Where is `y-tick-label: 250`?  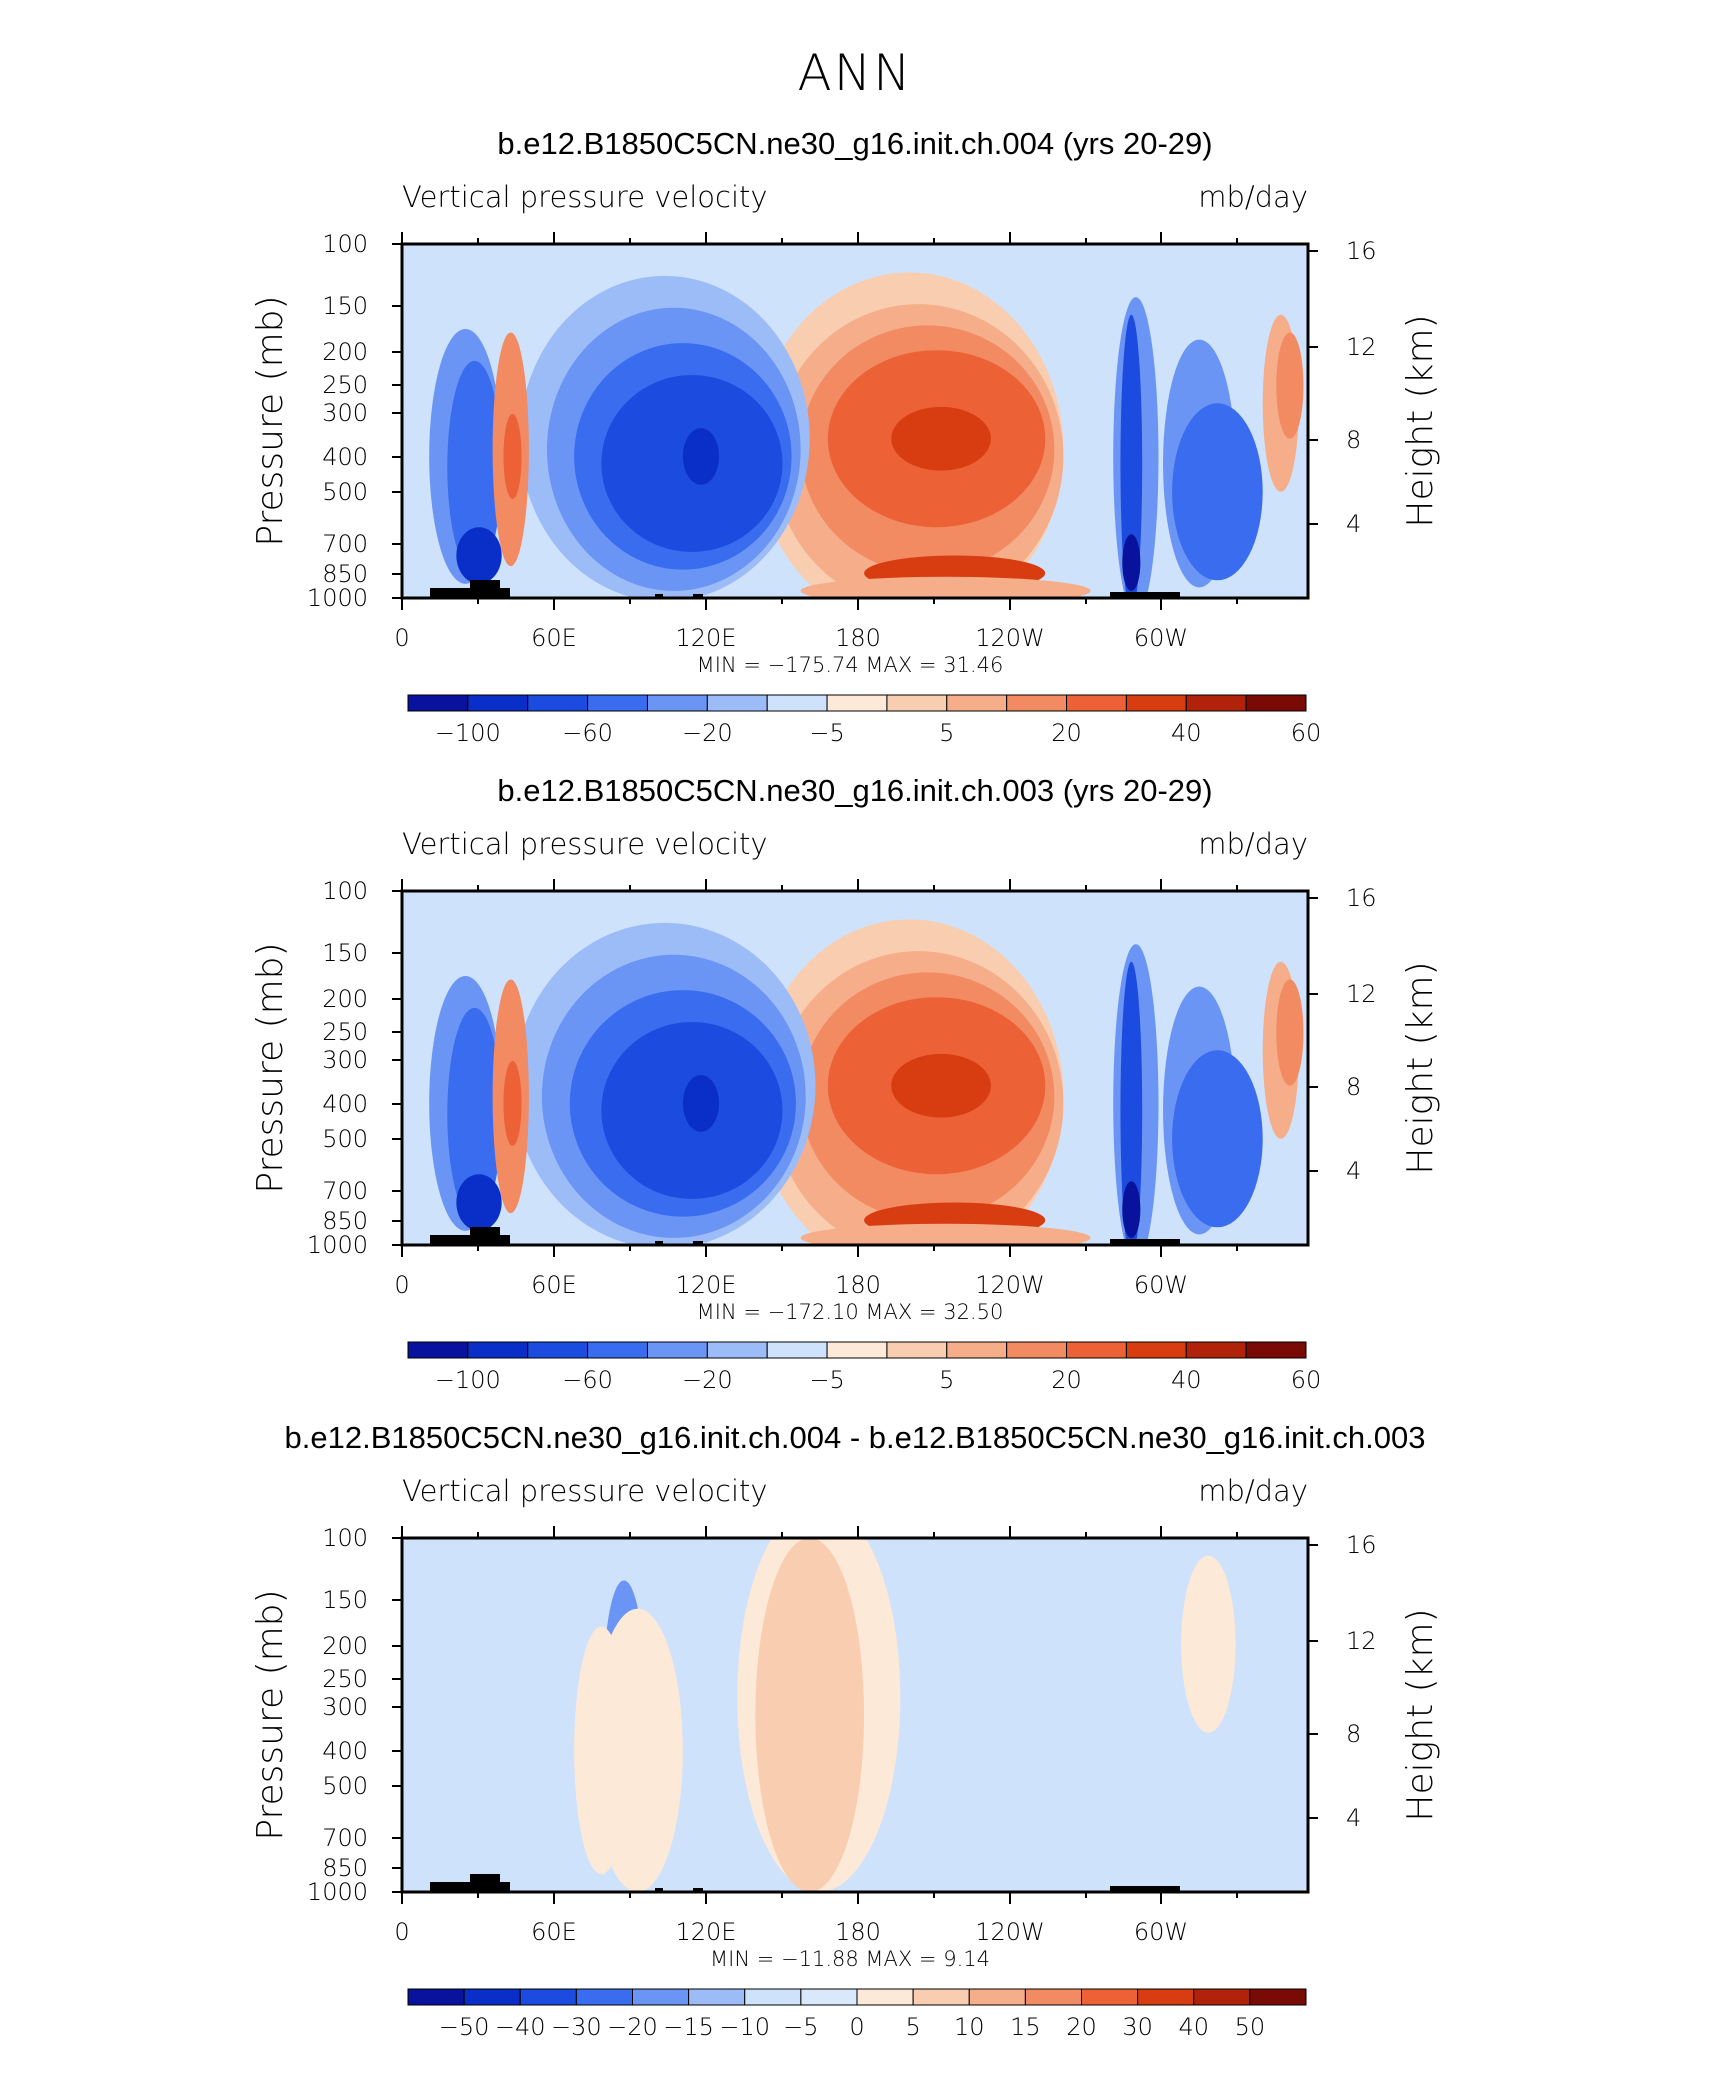
y-tick-label: 250 is located at coordinates (345, 1679).